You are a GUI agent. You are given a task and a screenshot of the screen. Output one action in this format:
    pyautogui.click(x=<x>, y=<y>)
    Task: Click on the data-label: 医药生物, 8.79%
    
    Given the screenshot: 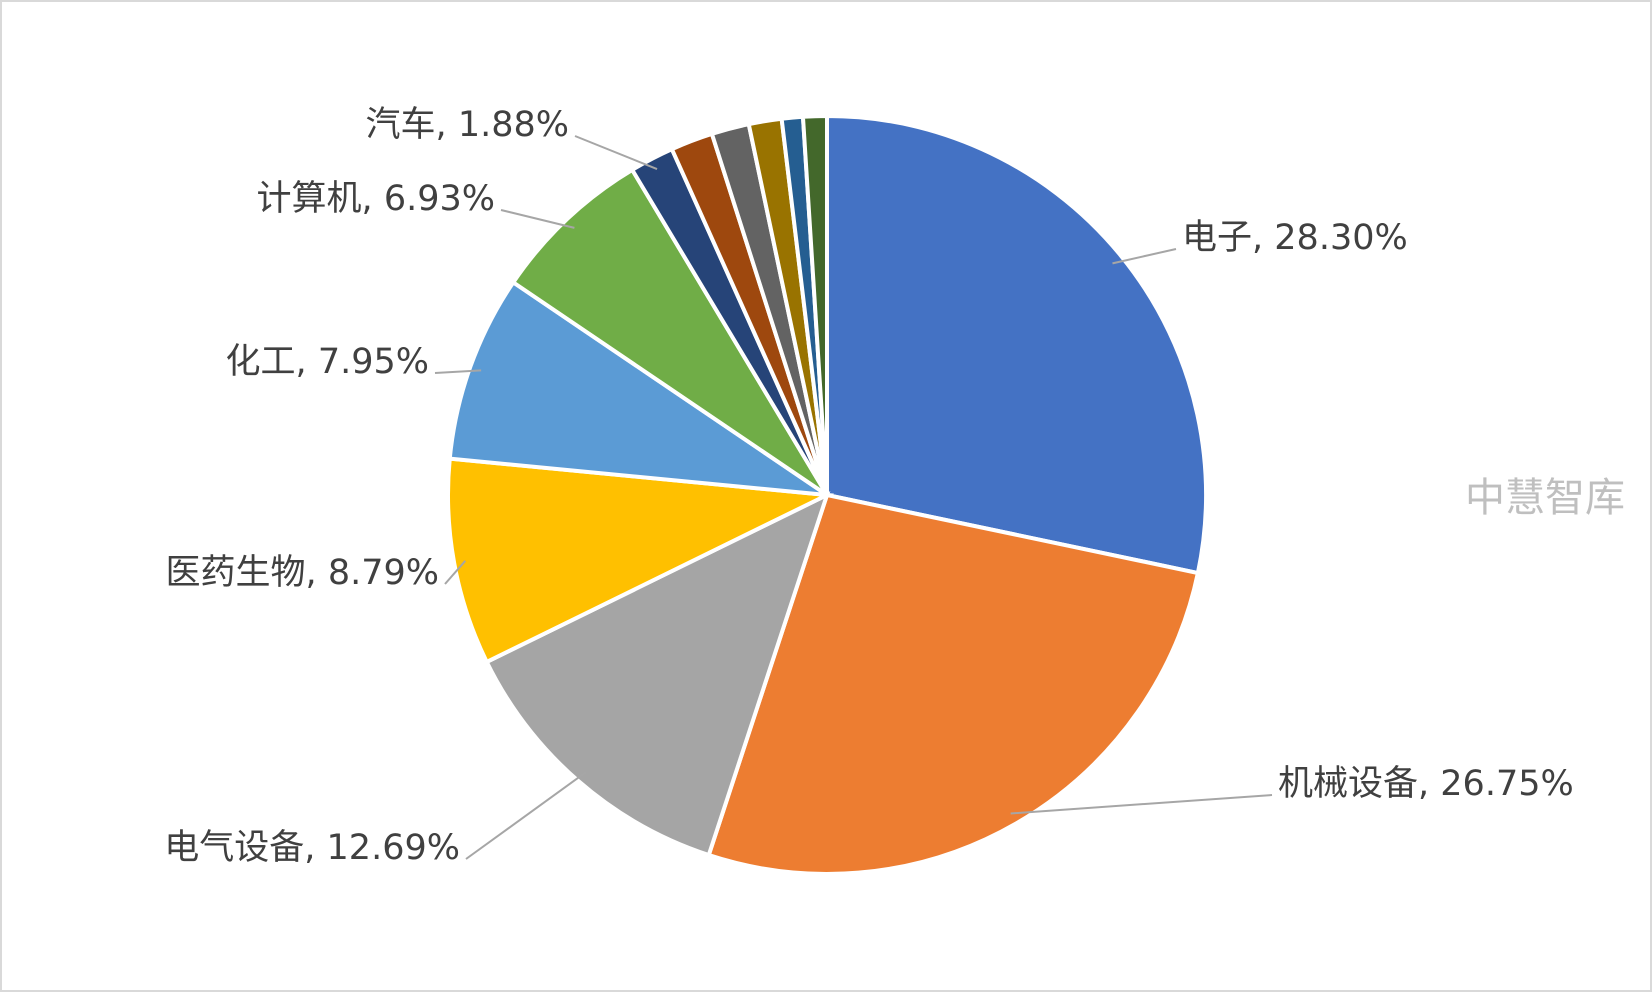 What is the action you would take?
    pyautogui.click(x=302, y=573)
    